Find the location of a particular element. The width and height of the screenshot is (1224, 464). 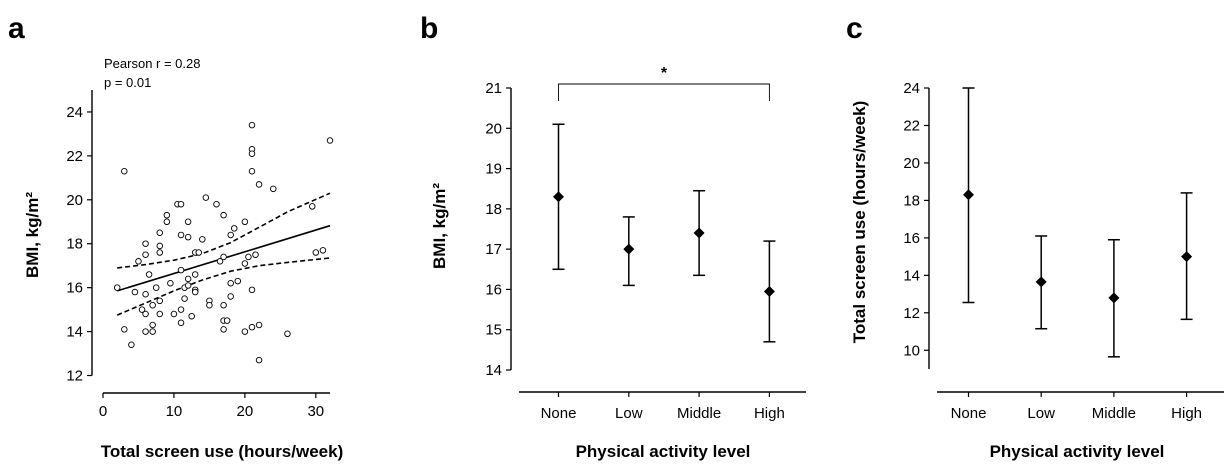

panel-a-y-tick-label: 14 is located at coordinates (74, 332).